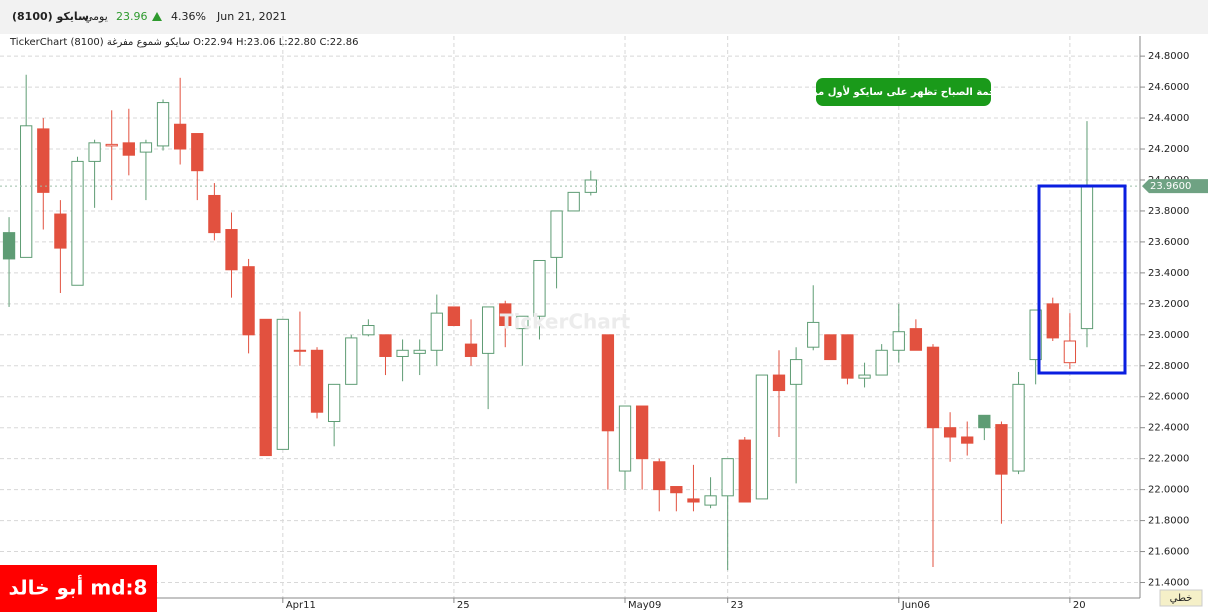  I want to click on y-tick-label: 21.8000, so click(1168, 521).